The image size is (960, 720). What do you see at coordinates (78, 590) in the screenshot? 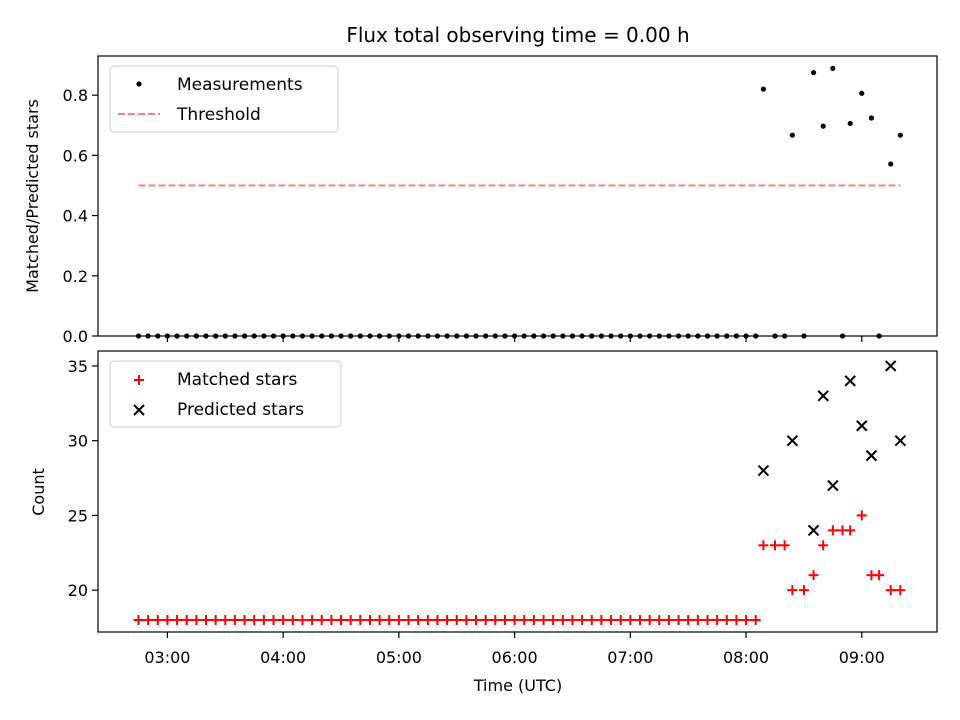
I see `bottom-y-tick-label: 20` at bounding box center [78, 590].